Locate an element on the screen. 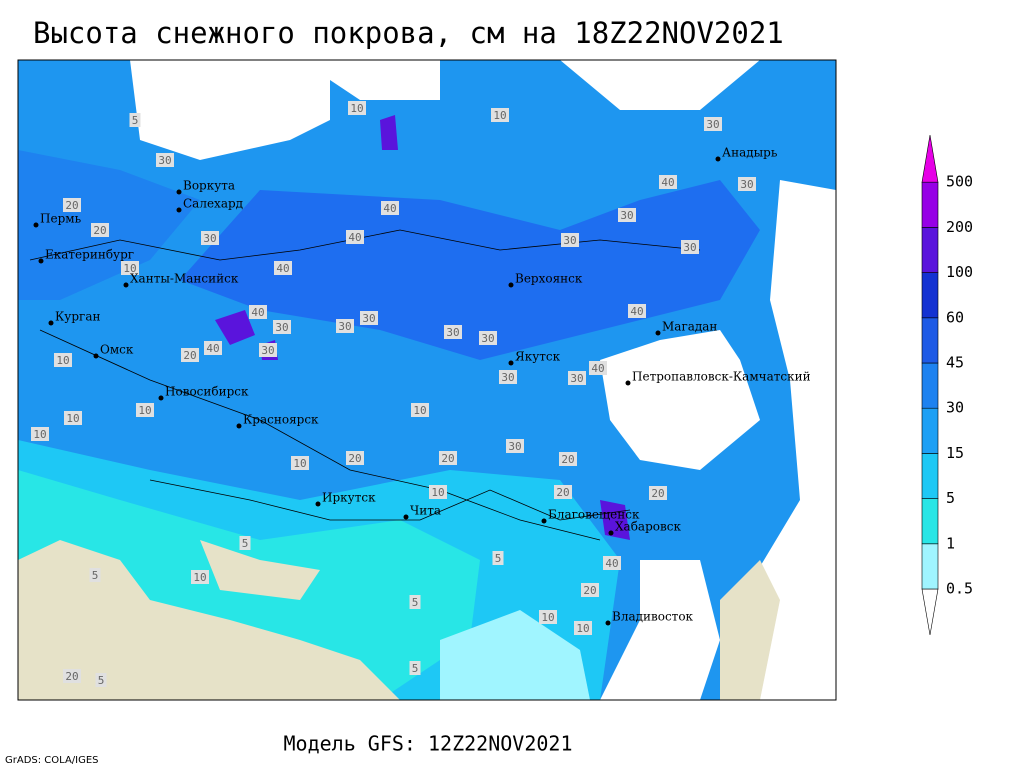 This screenshot has width=1024, height=772. arctic-sea is located at coordinates (660, 85).